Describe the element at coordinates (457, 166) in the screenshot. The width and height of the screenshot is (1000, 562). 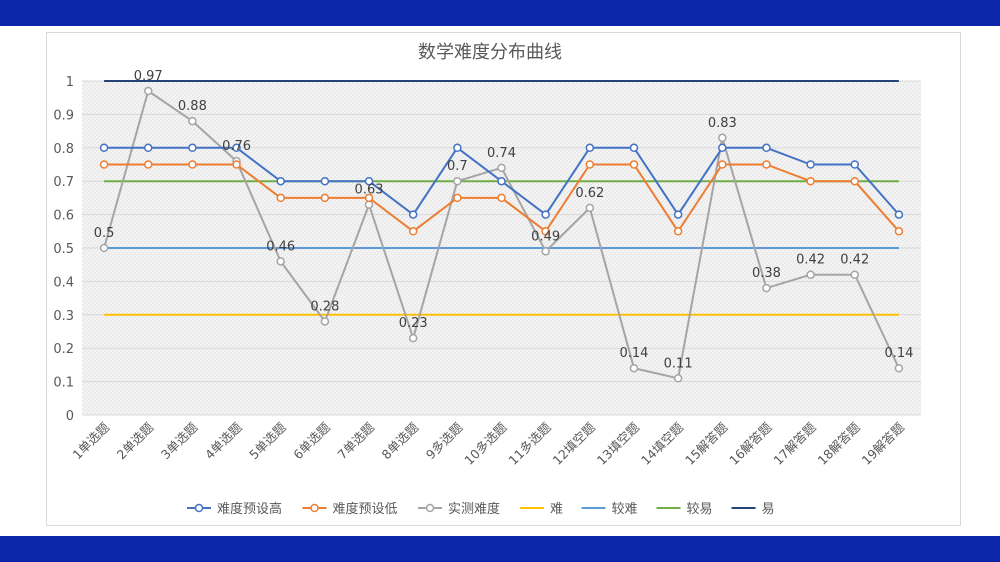
I see `data-label: 0.7` at that location.